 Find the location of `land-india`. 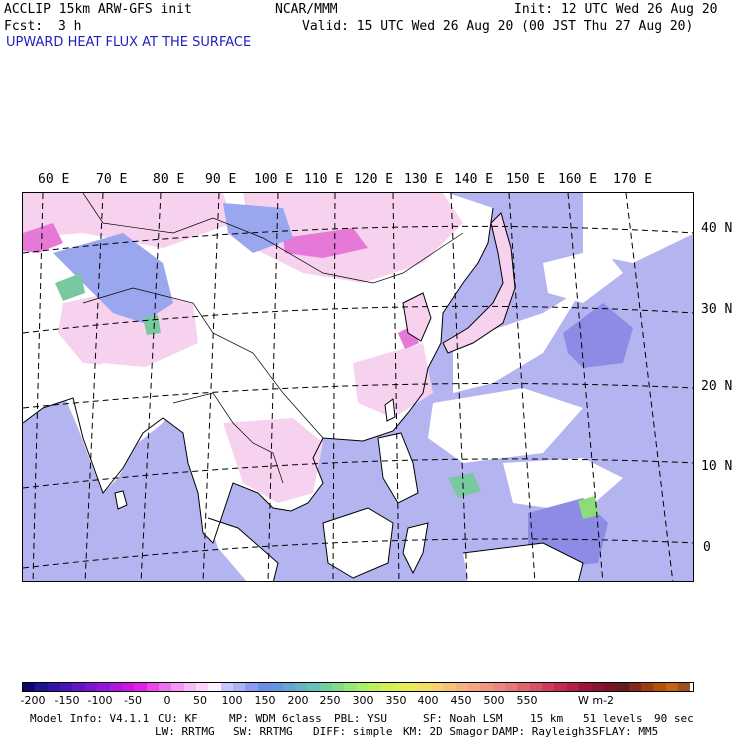

land-india is located at coordinates (118, 428).